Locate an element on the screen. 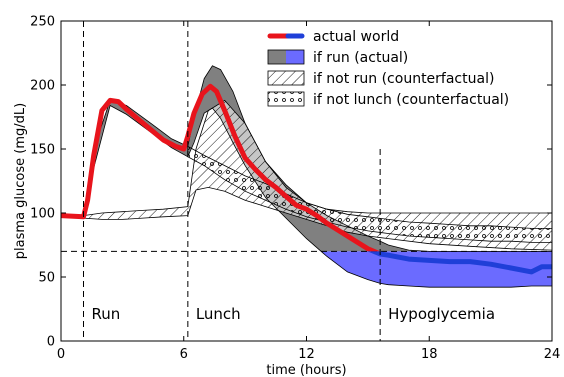 The width and height of the screenshot is (564, 377). legend-label: if run (actual) is located at coordinates (360, 58).